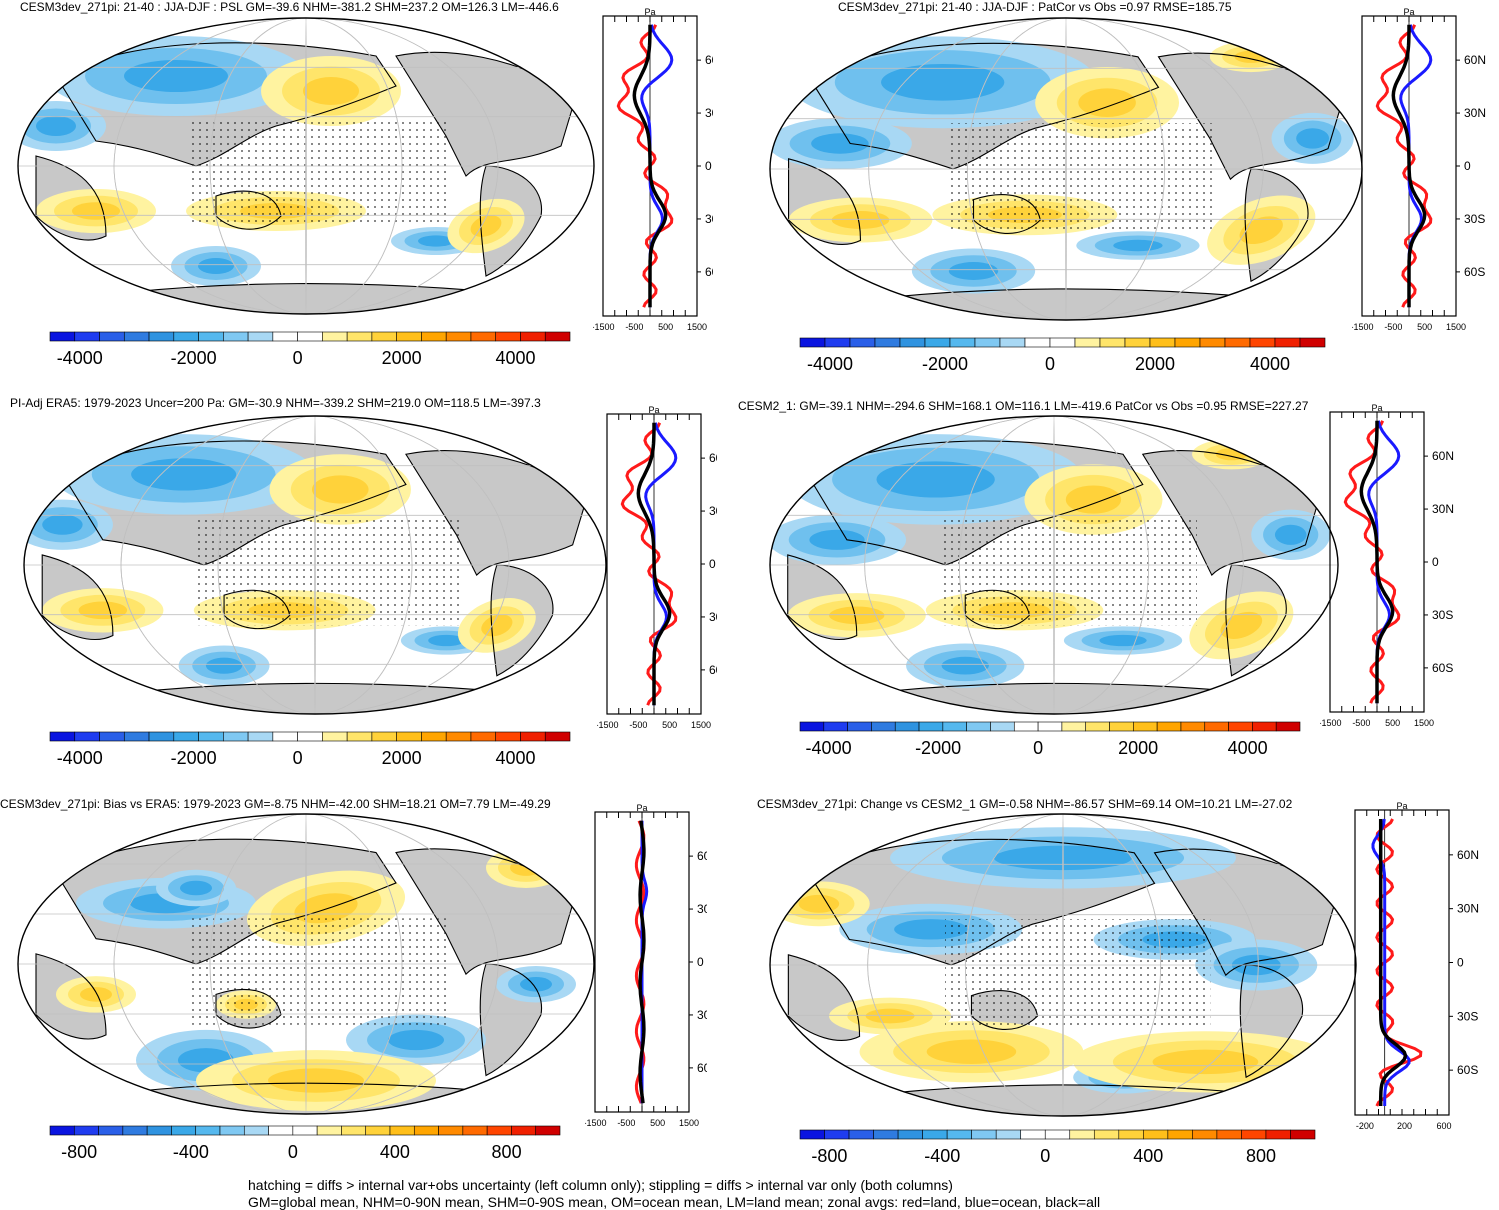  What do you see at coordinates (942, 1156) in the screenshot?
I see `colorbar-tick-label: -400` at bounding box center [942, 1156].